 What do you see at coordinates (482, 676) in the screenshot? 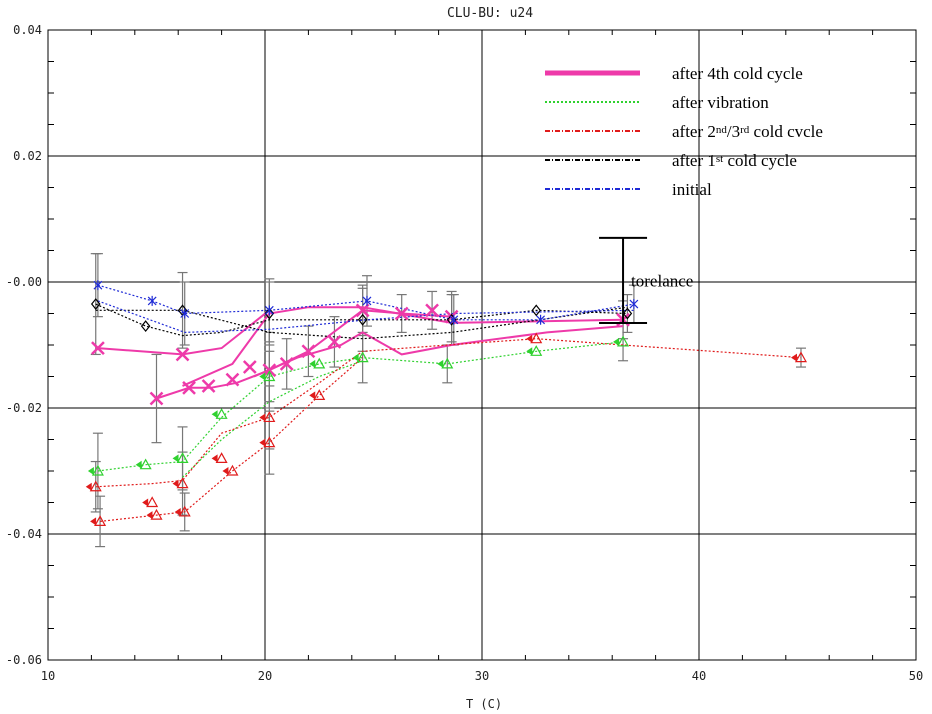
I see `x-tick-label: 30` at bounding box center [482, 676].